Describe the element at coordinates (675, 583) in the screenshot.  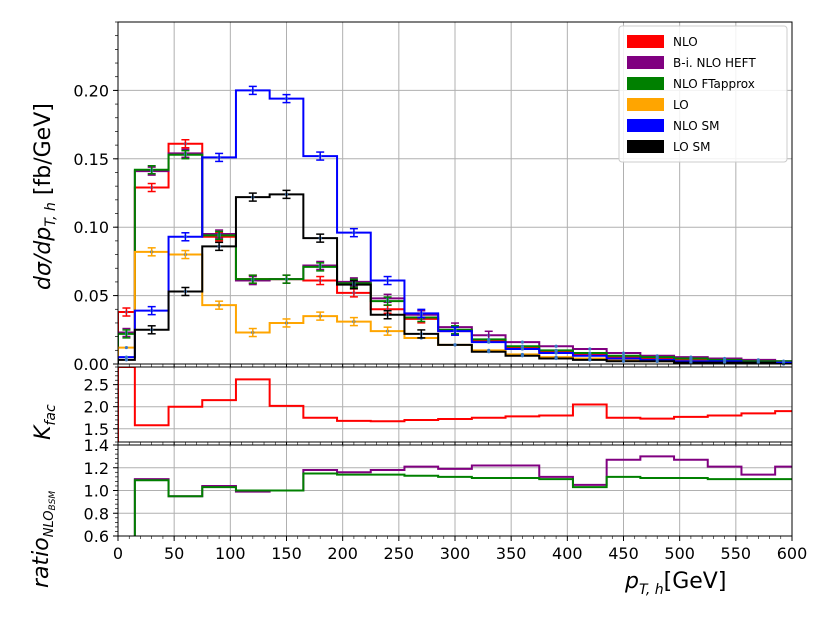
I see `x-axis-label: pT, h[GeV]` at that location.